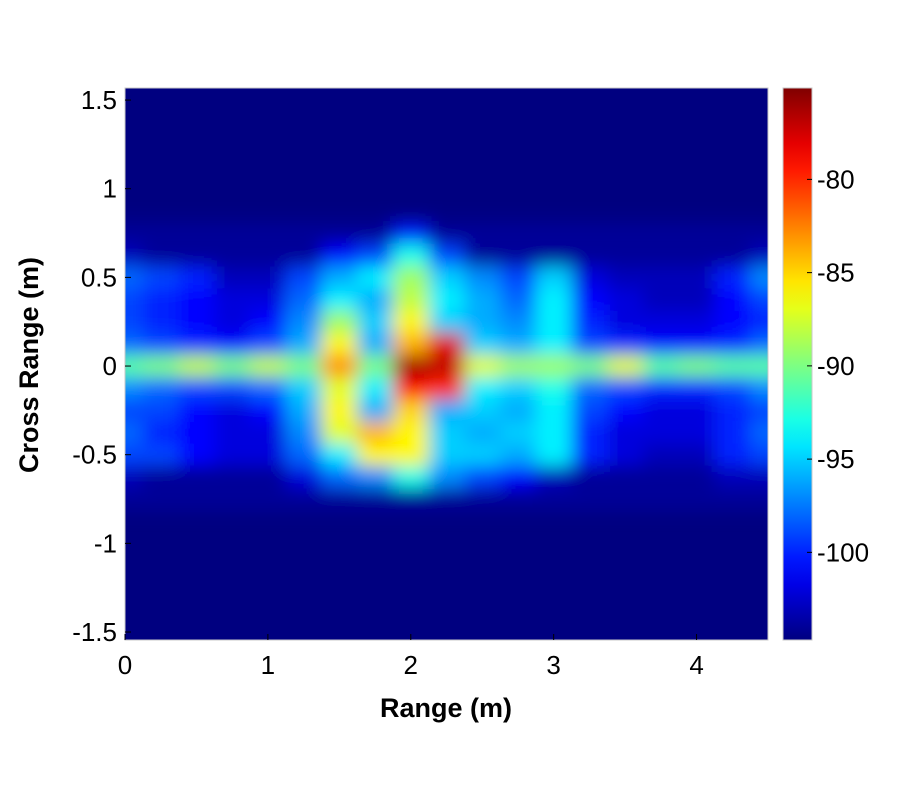 This screenshot has width=900, height=800. Describe the element at coordinates (101, 366) in the screenshot. I see `y-axis: 1.5 1 0.5 0 -0.5 -1 -1.5` at that location.